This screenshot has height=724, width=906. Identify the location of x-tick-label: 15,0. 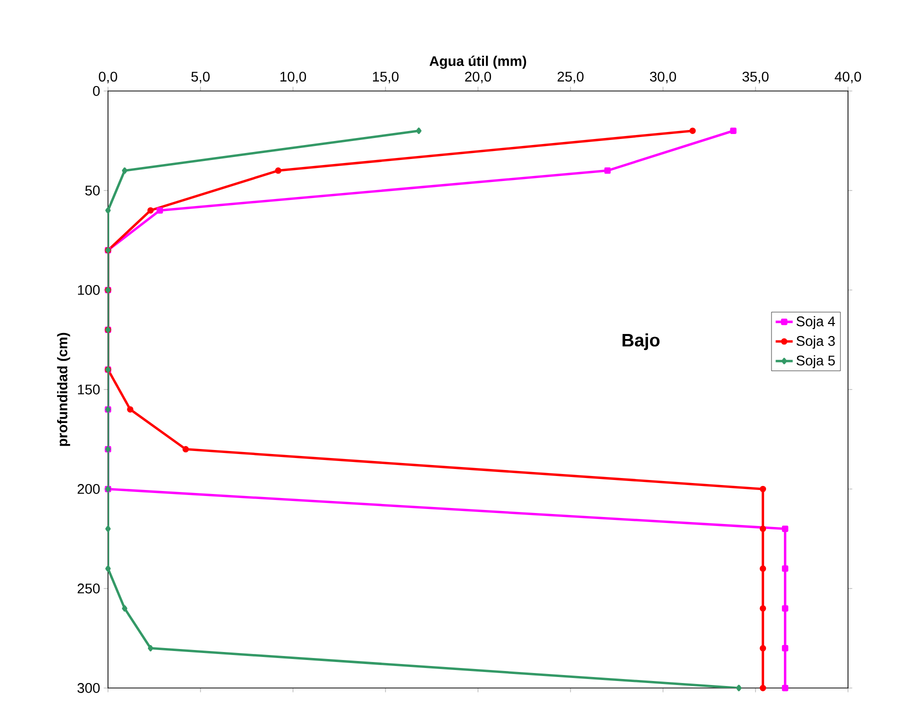
(385, 78).